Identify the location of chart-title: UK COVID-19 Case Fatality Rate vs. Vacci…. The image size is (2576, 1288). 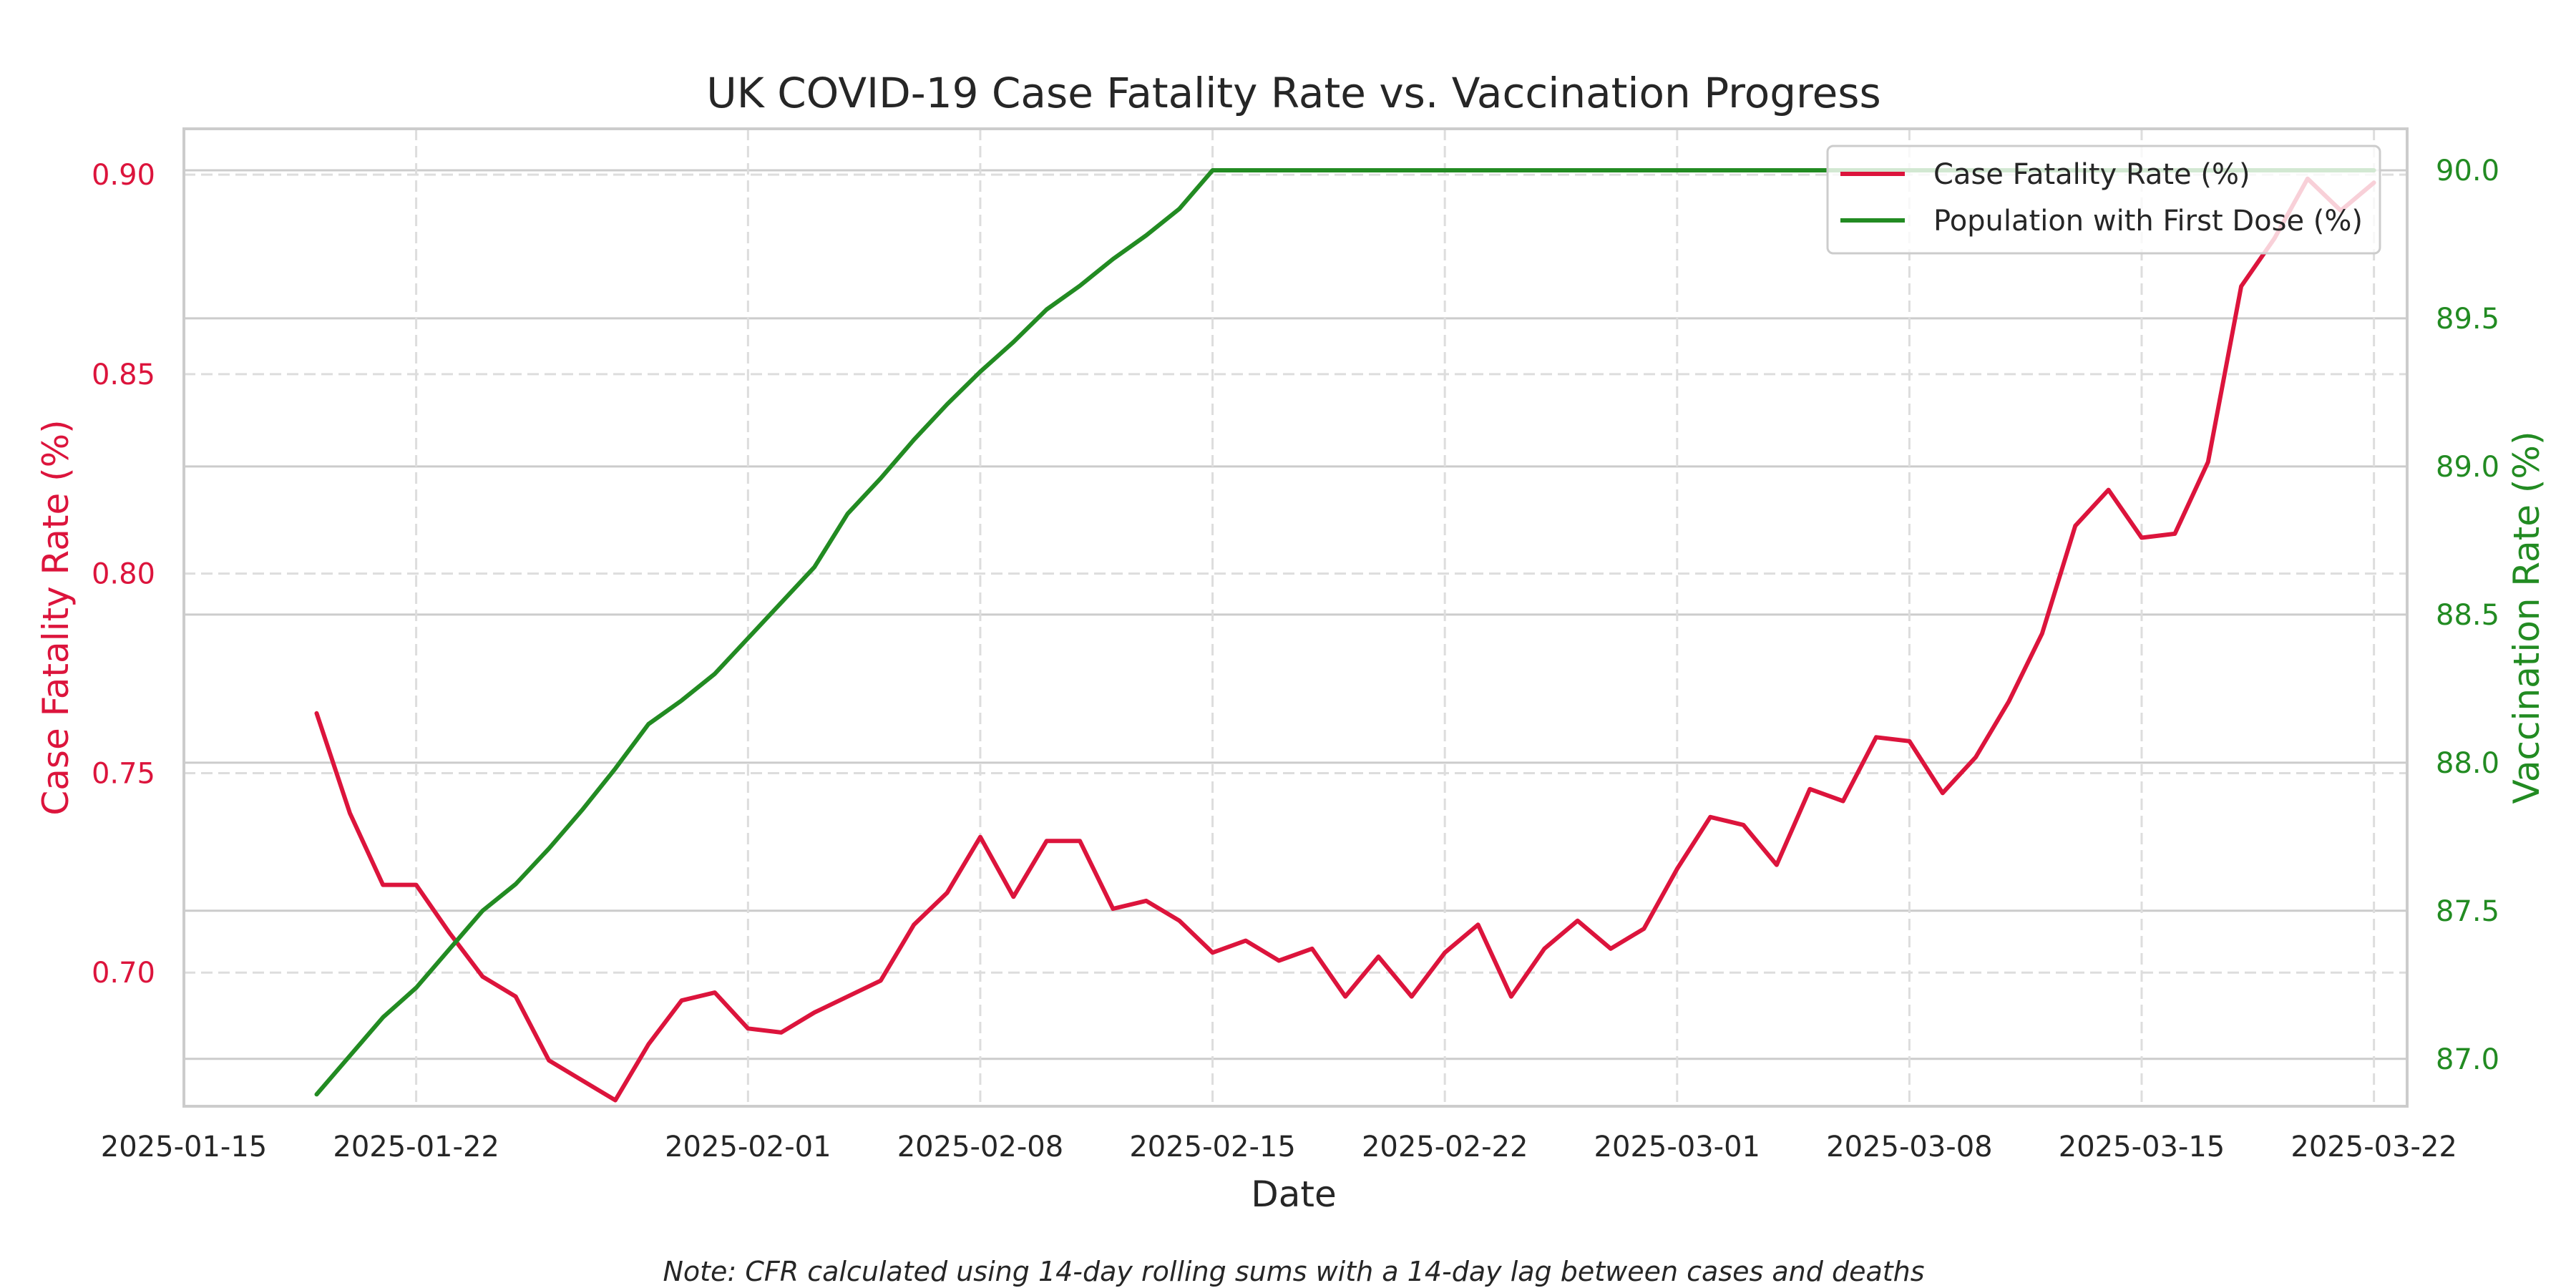
(1293, 93).